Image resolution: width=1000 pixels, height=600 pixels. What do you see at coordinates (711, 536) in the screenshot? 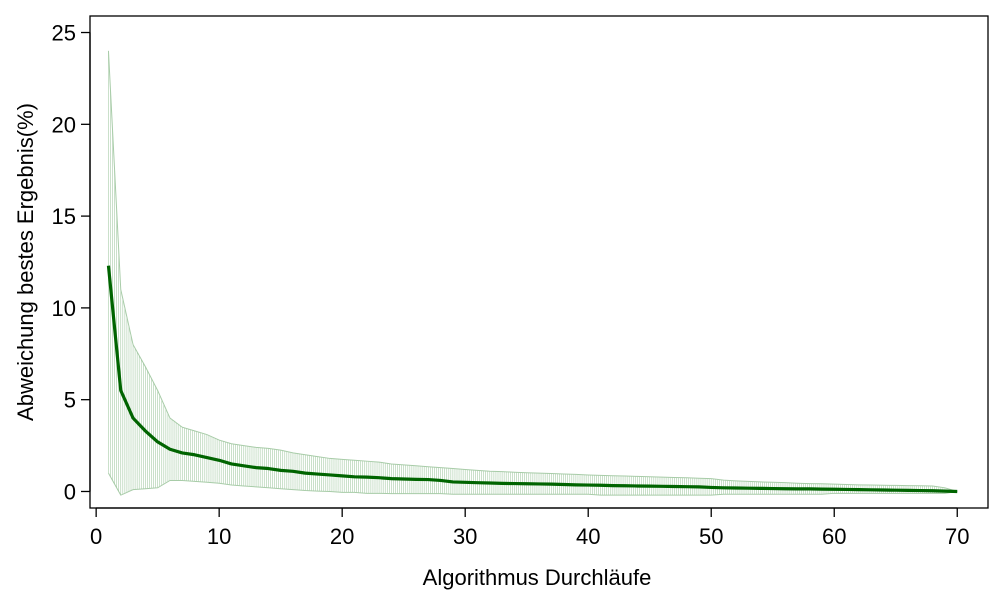
I see `x-tick-label: 50` at bounding box center [711, 536].